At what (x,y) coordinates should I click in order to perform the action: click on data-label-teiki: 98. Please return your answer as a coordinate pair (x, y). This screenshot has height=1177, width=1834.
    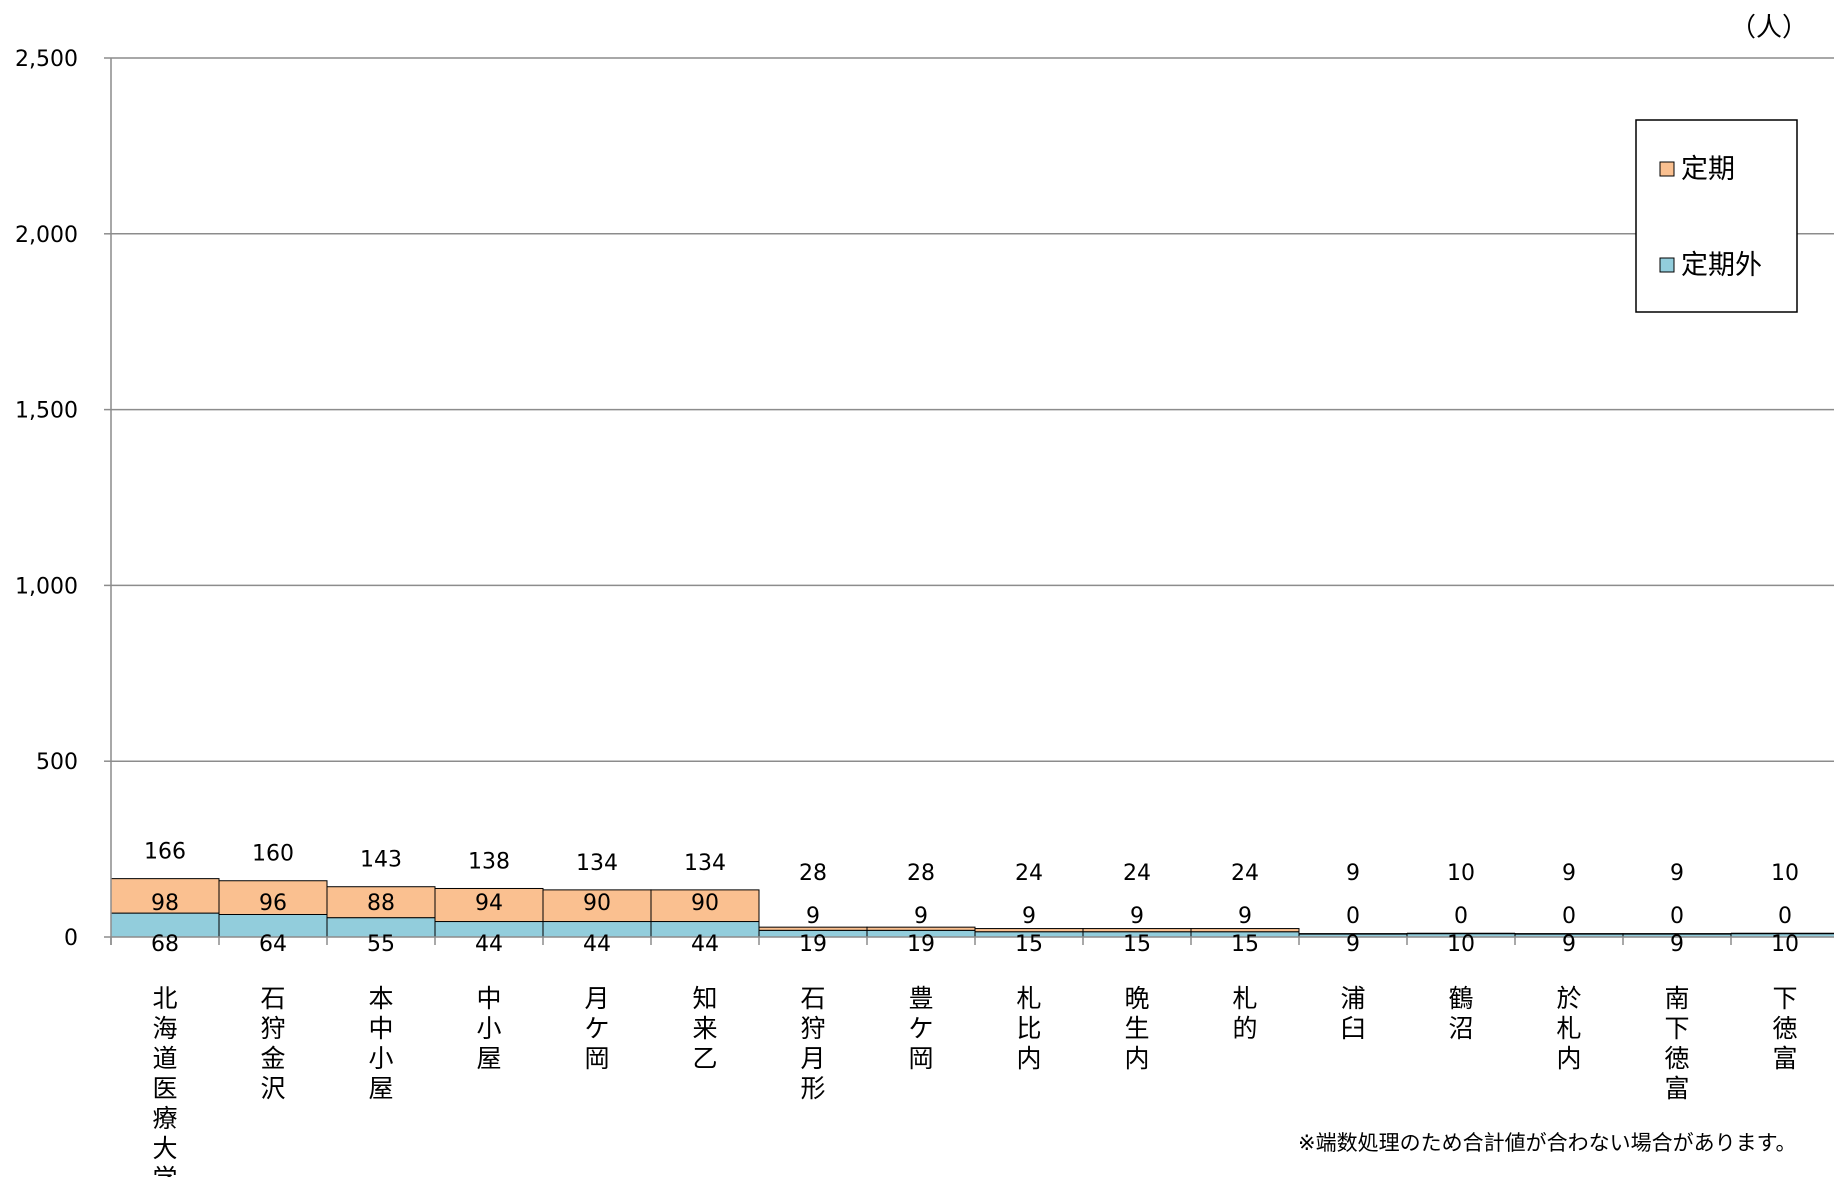
    Looking at the image, I should click on (165, 903).